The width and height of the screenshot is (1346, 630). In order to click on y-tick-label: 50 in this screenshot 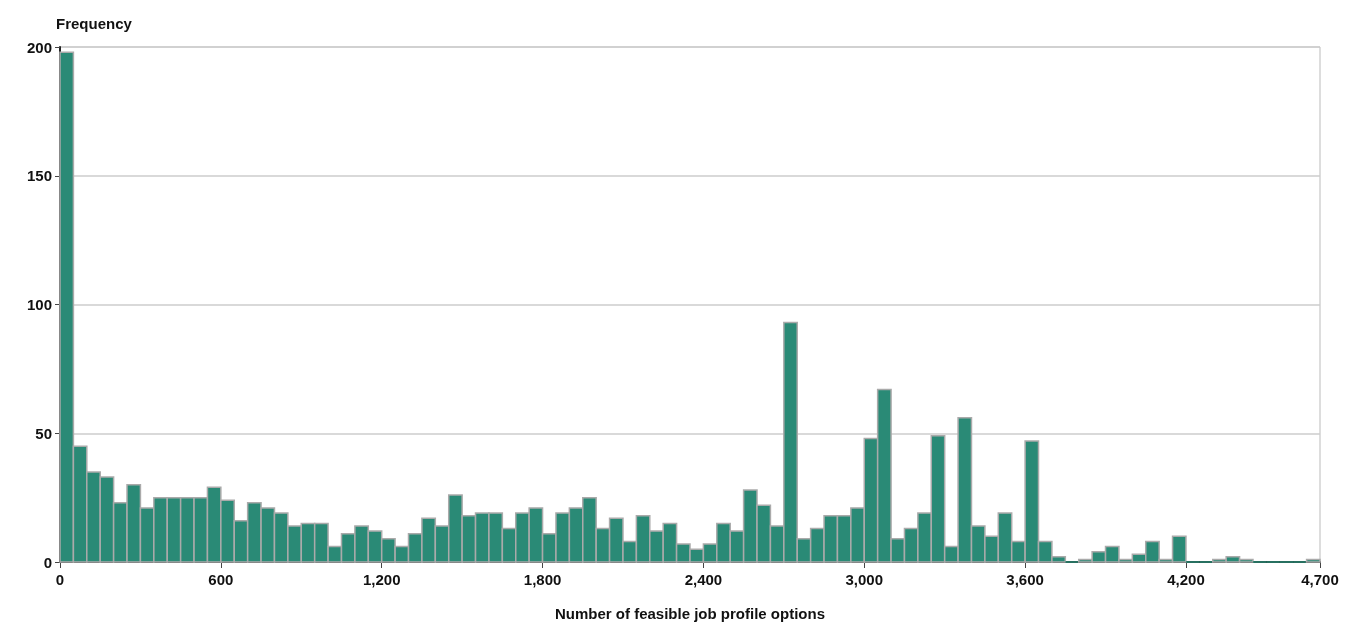, I will do `click(43, 433)`.